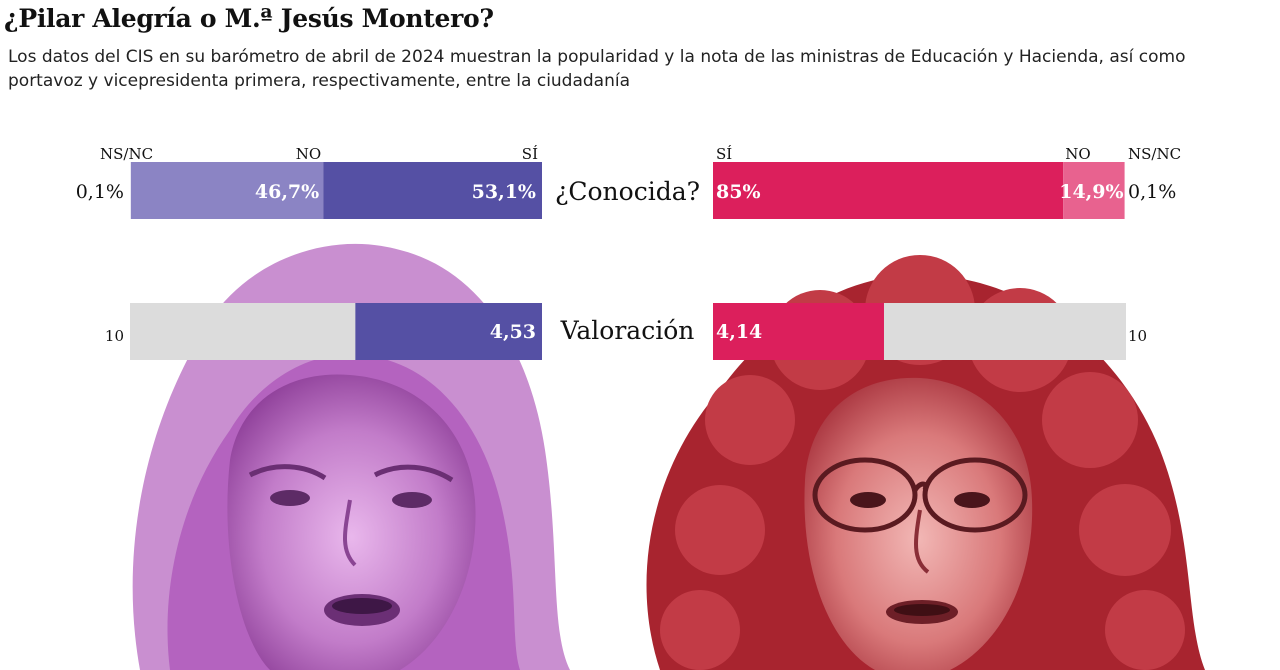 This screenshot has height=670, width=1280. Describe the element at coordinates (1152, 192) in the screenshot. I see `label-right-nsnc: 0,1%` at that location.